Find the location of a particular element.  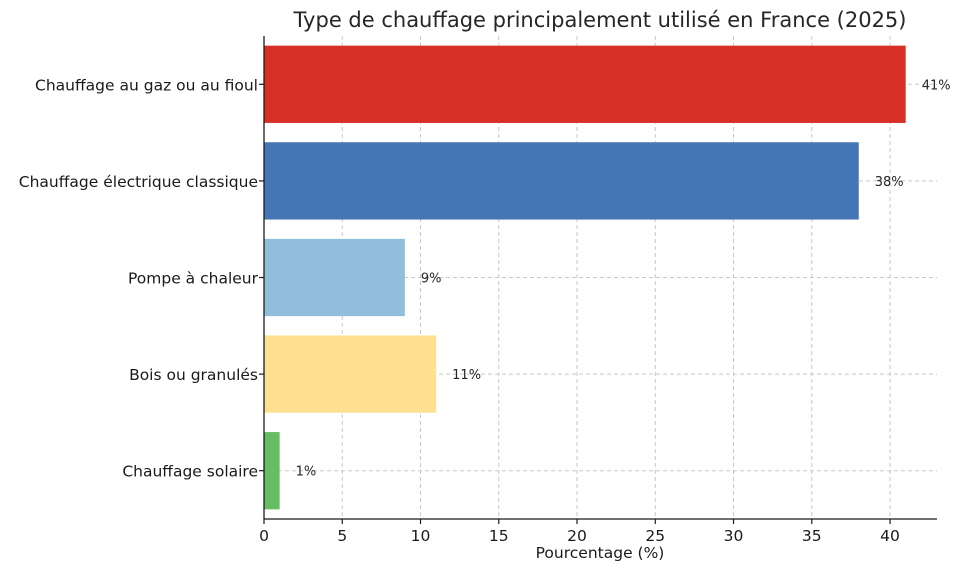

x-tick-label: 15 is located at coordinates (499, 536).